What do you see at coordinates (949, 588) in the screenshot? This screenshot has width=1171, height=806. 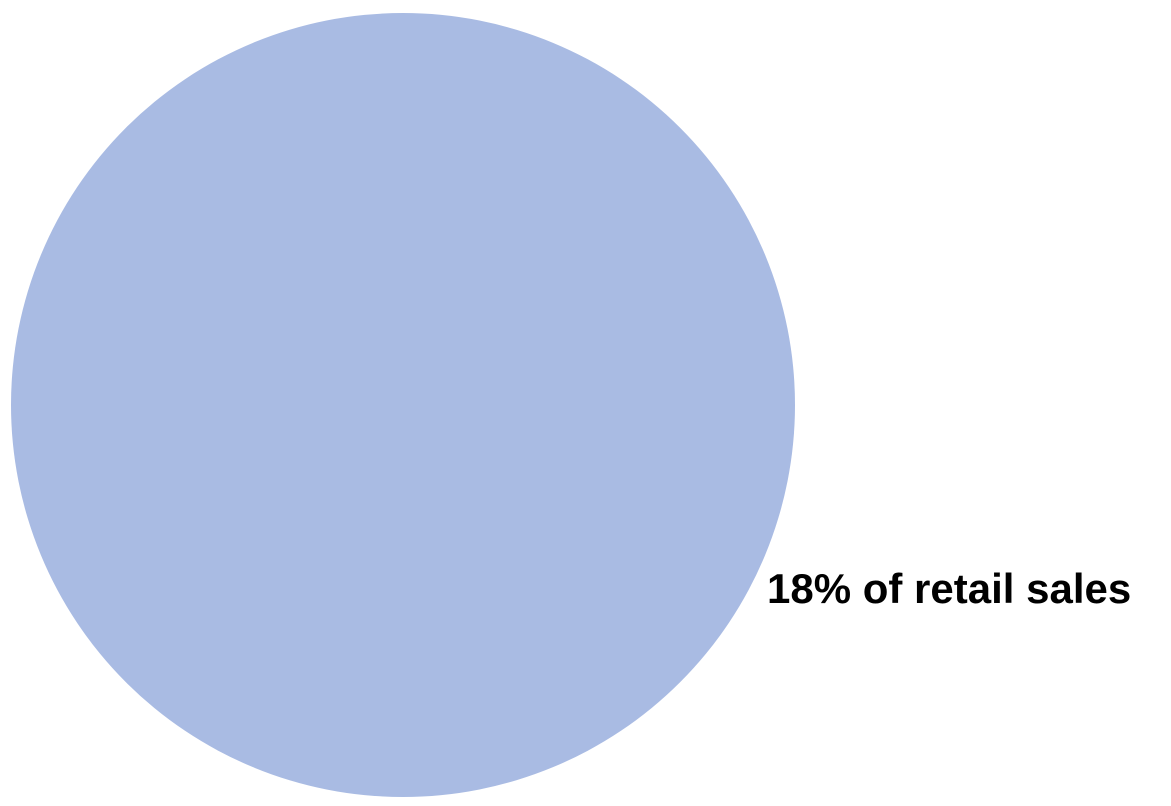 I see `annotation-label: 18% of retail sales` at bounding box center [949, 588].